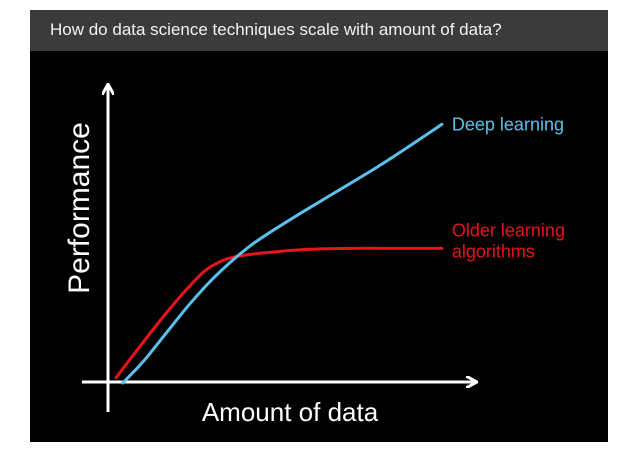  What do you see at coordinates (508, 187) in the screenshot?
I see `series-label-layer: Deep learning Older learning algorithms` at bounding box center [508, 187].